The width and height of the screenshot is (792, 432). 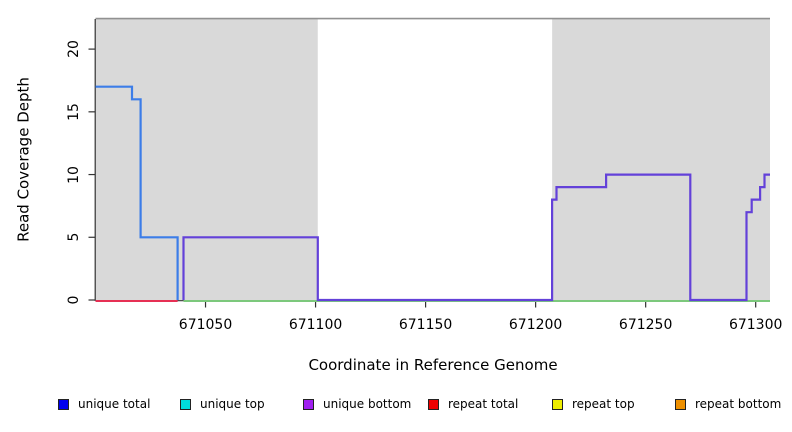 What do you see at coordinates (315, 325) in the screenshot?
I see `x-tick-label: 671100` at bounding box center [315, 325].